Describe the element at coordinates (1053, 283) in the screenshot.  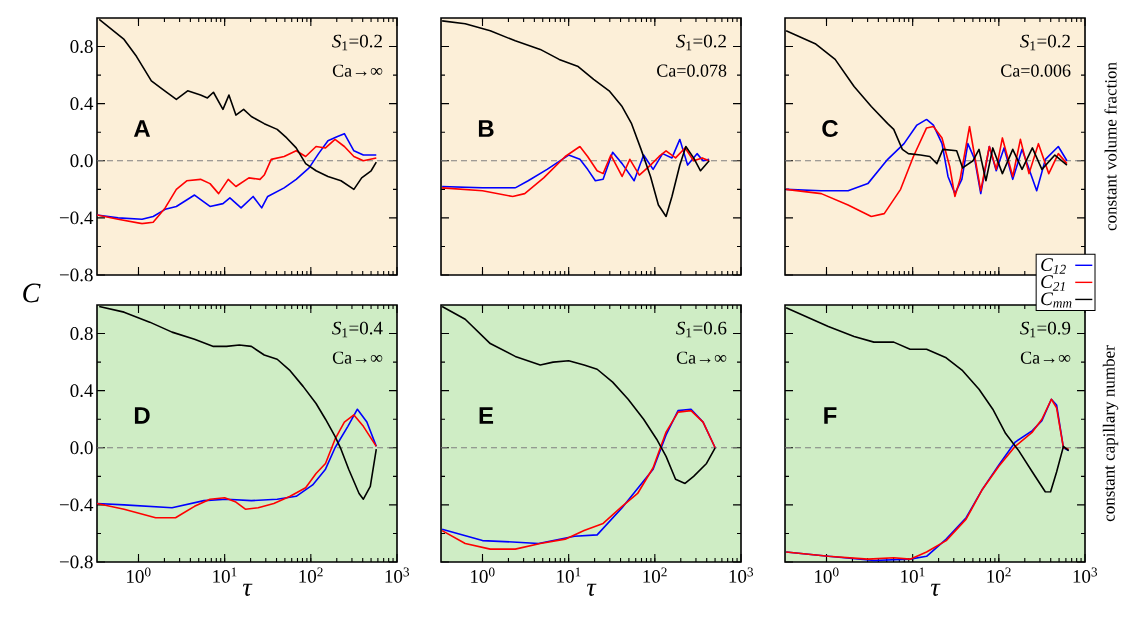
I see `legend-label: C$_{21}$` at that location.